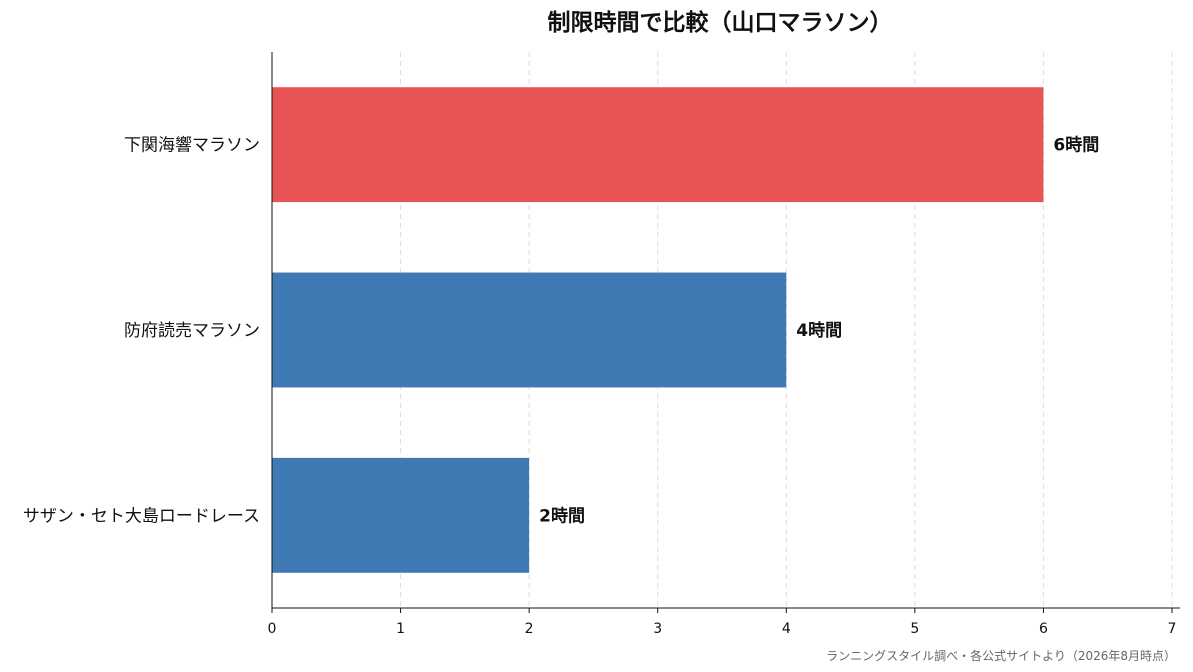 The height and width of the screenshot is (672, 1193). What do you see at coordinates (400, 629) in the screenshot?
I see `x-tick-label: 1` at bounding box center [400, 629].